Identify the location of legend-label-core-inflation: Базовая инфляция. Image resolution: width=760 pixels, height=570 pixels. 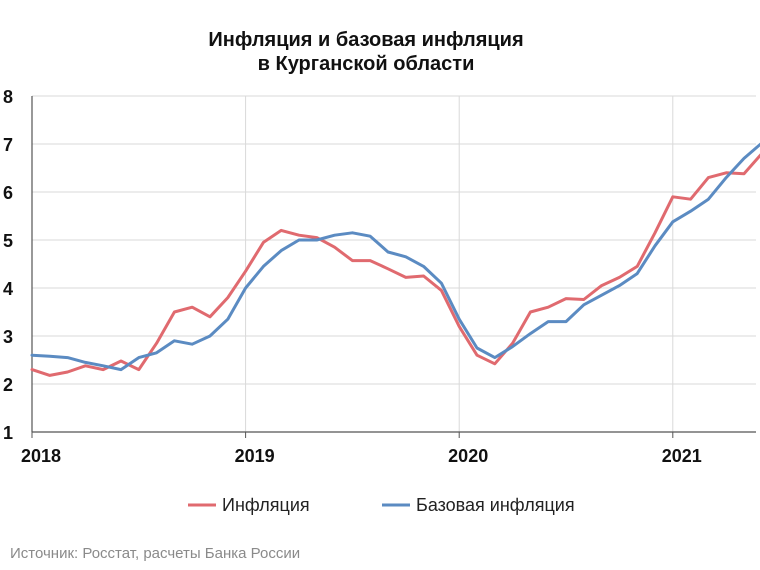
(495, 505).